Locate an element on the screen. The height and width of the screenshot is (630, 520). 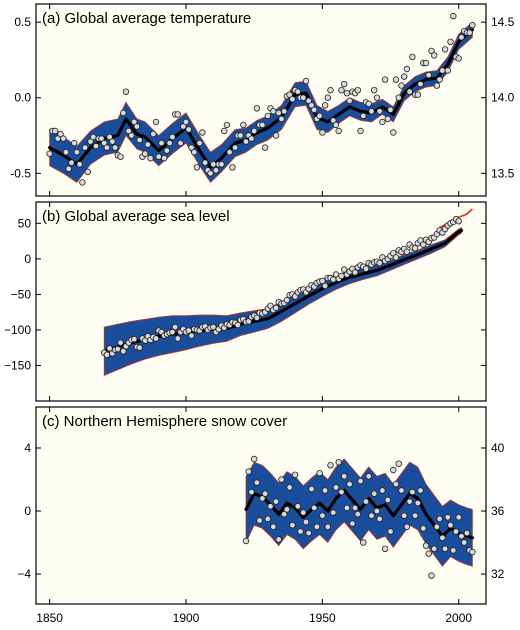
y2-tick-label: 13.5 is located at coordinates (503, 173).